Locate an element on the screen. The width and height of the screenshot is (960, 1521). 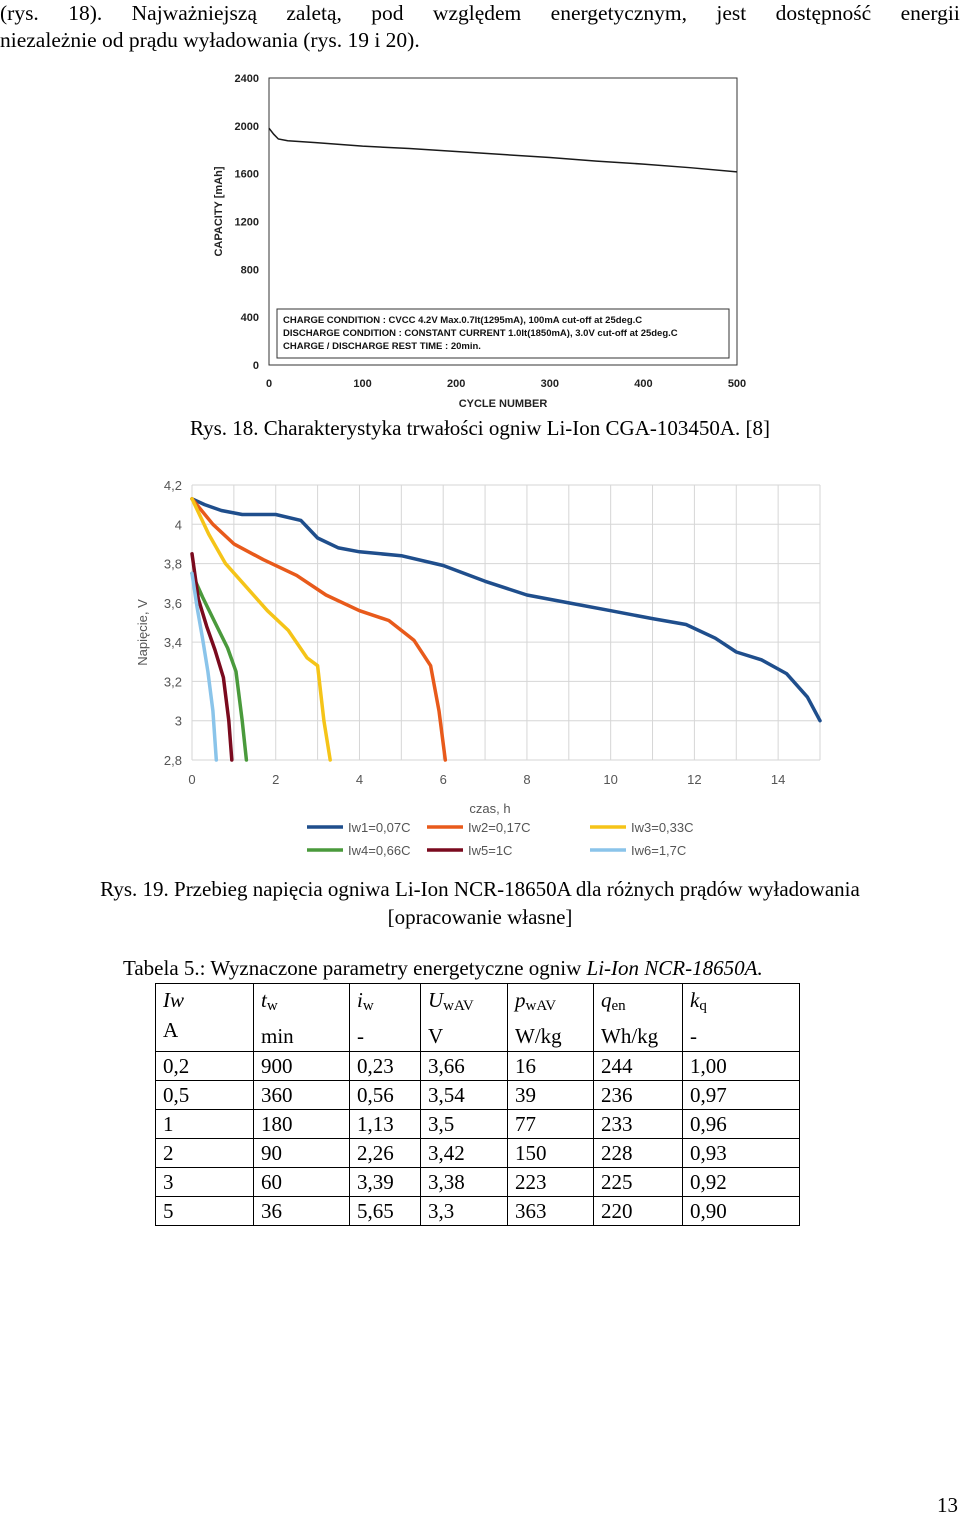
legend-entry: Iw3=0,33C is located at coordinates (662, 827).